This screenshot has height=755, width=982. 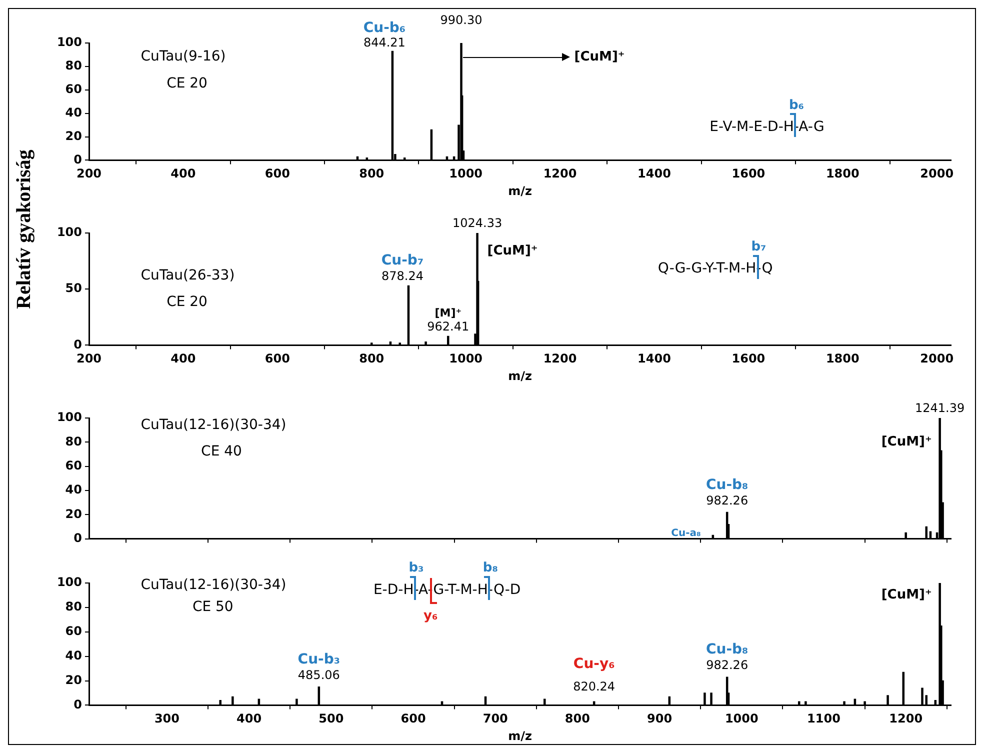 What do you see at coordinates (402, 260) in the screenshot?
I see `annotation: Cu-b₇` at bounding box center [402, 260].